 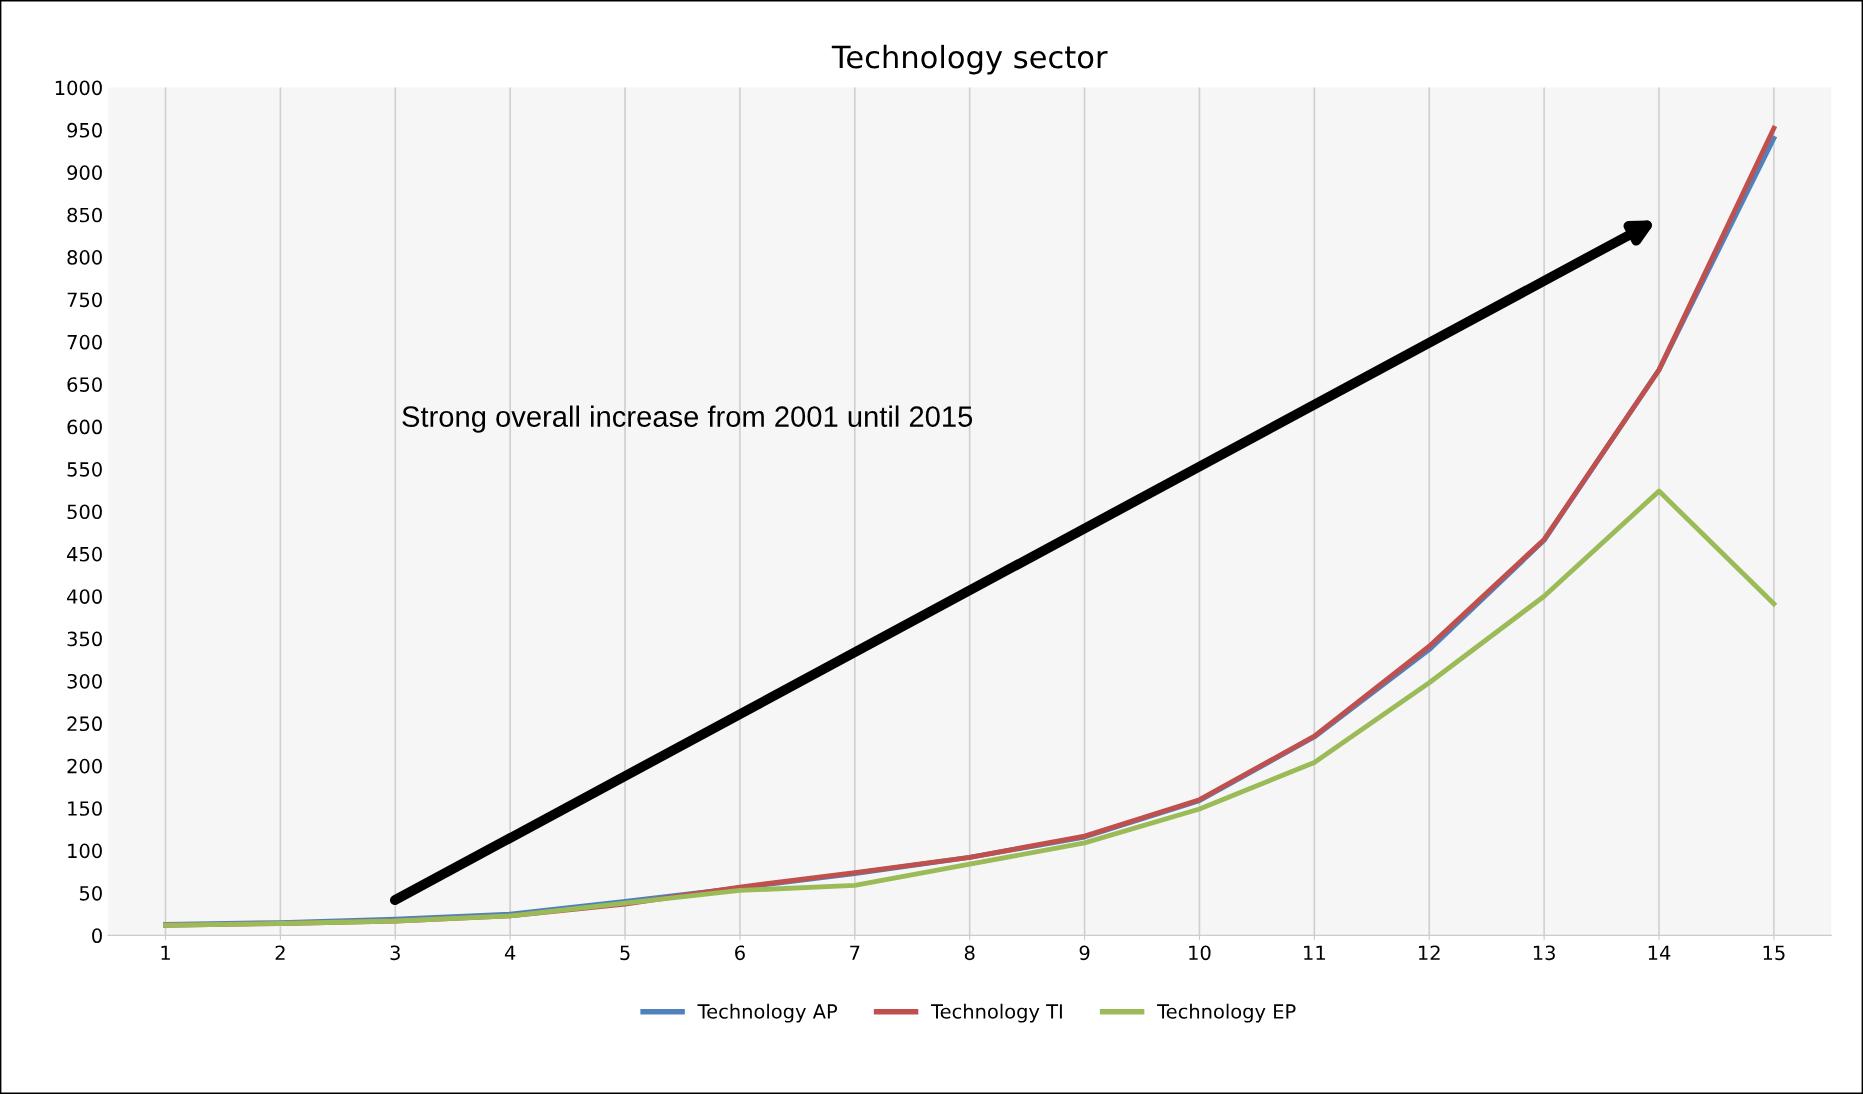 What do you see at coordinates (84, 639) in the screenshot?
I see `y-tick-label: 350` at bounding box center [84, 639].